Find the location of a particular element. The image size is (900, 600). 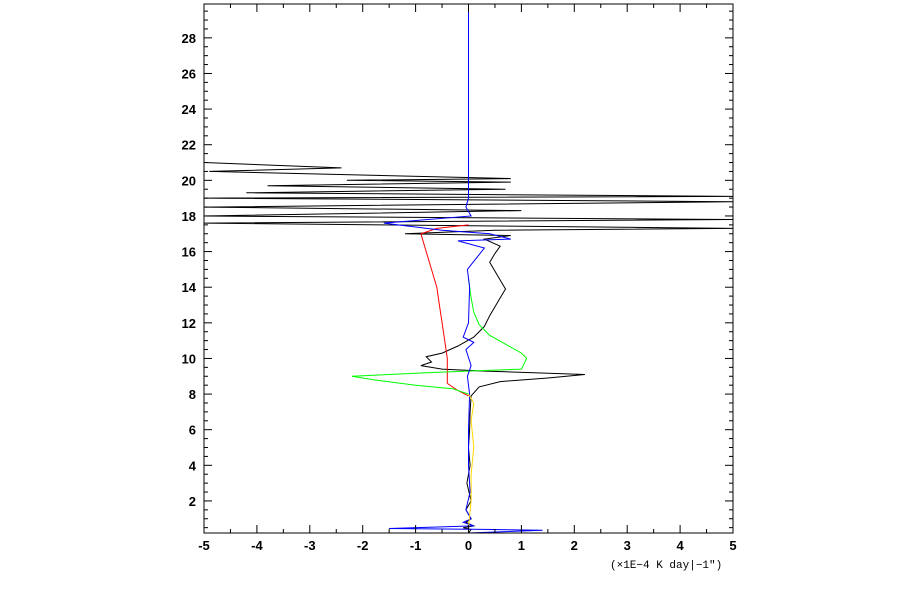

y-tick-label: 18 is located at coordinates (189, 216).